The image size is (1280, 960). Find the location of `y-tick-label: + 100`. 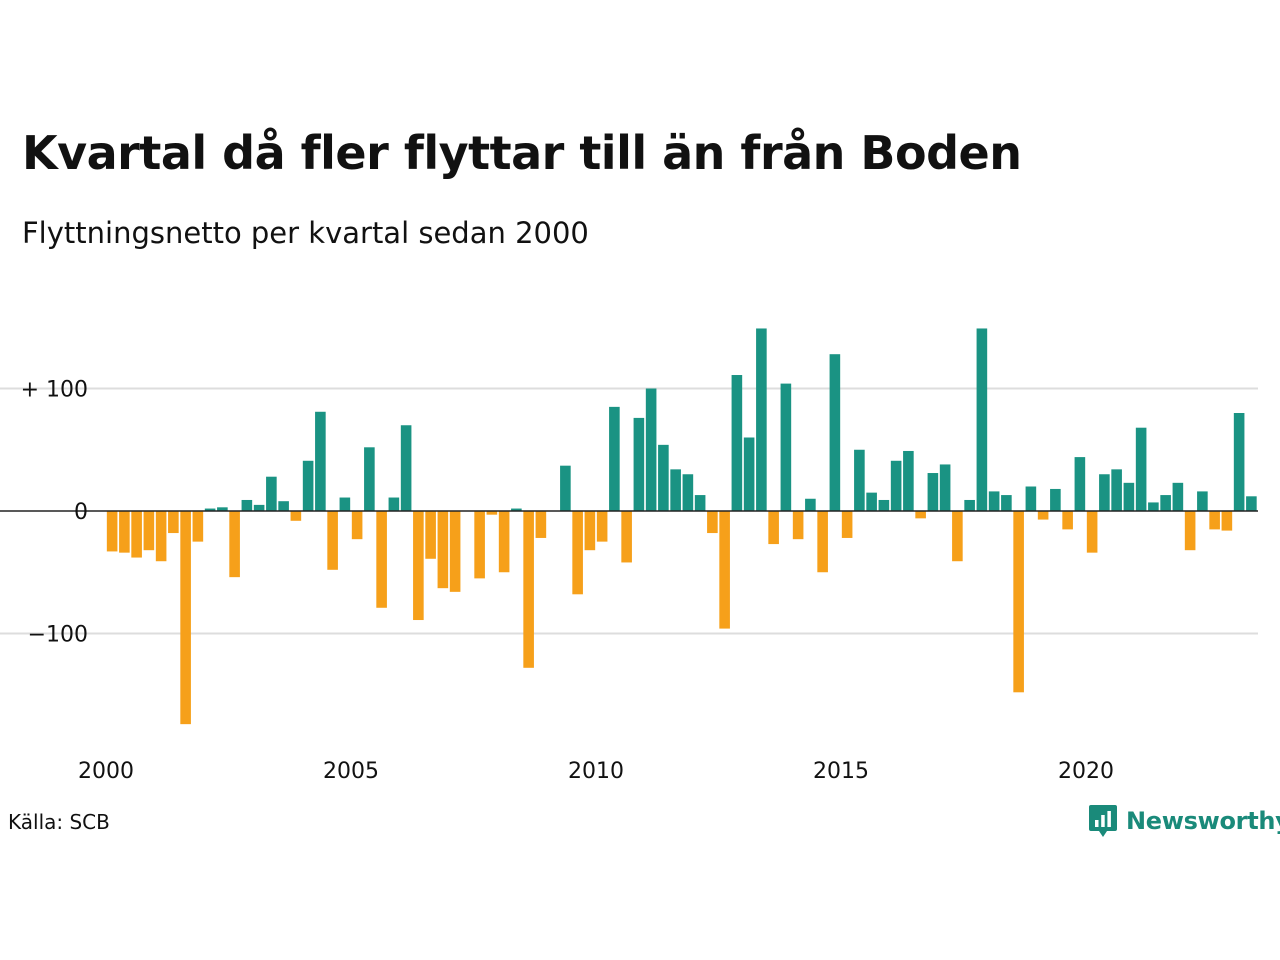

y-tick-label: + 100 is located at coordinates (54, 390).